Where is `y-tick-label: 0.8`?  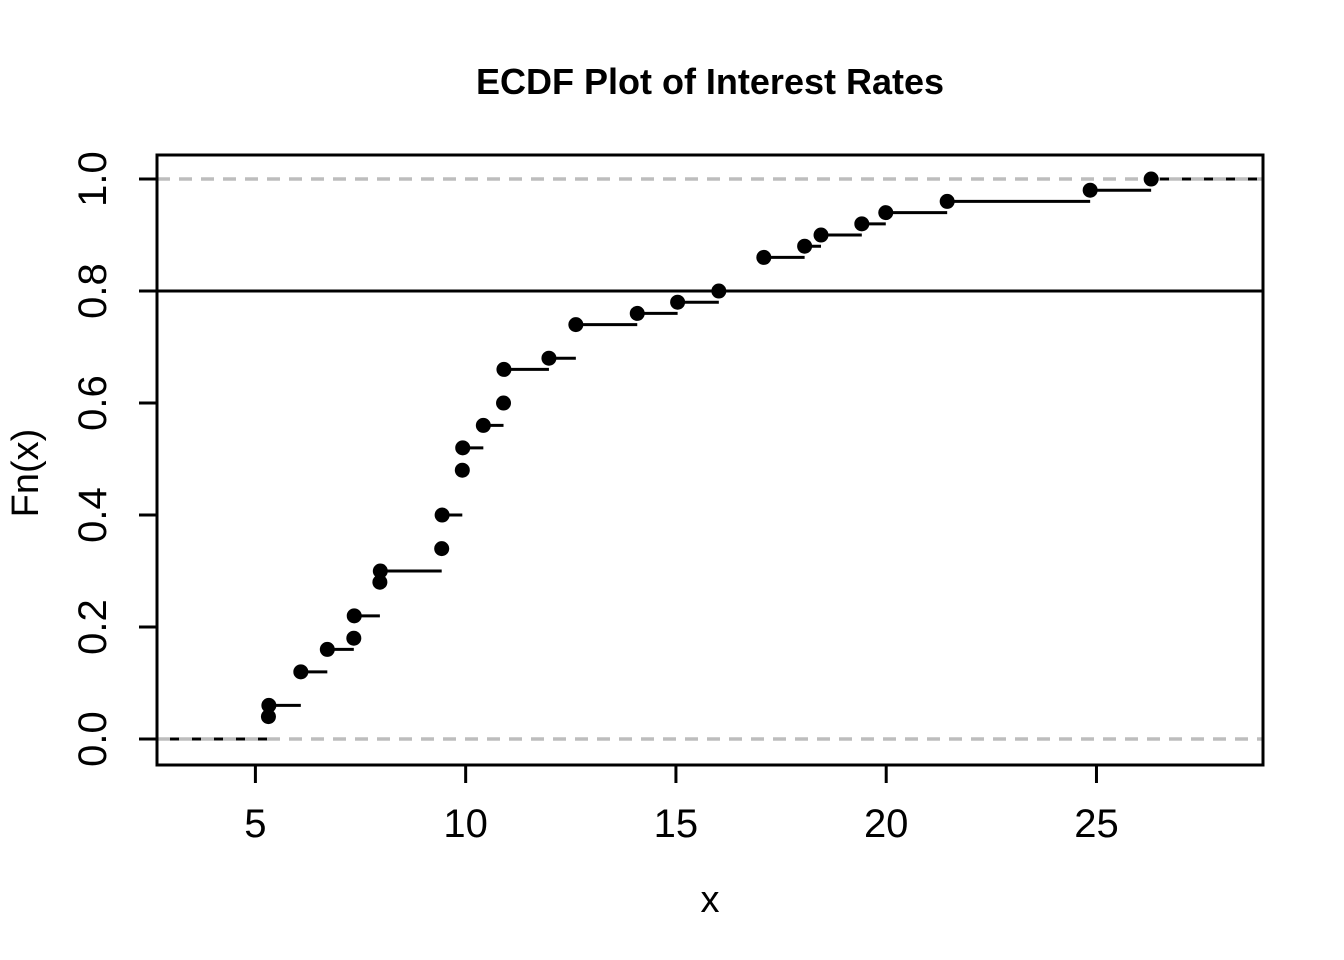
y-tick-label: 0.8 is located at coordinates (93, 291).